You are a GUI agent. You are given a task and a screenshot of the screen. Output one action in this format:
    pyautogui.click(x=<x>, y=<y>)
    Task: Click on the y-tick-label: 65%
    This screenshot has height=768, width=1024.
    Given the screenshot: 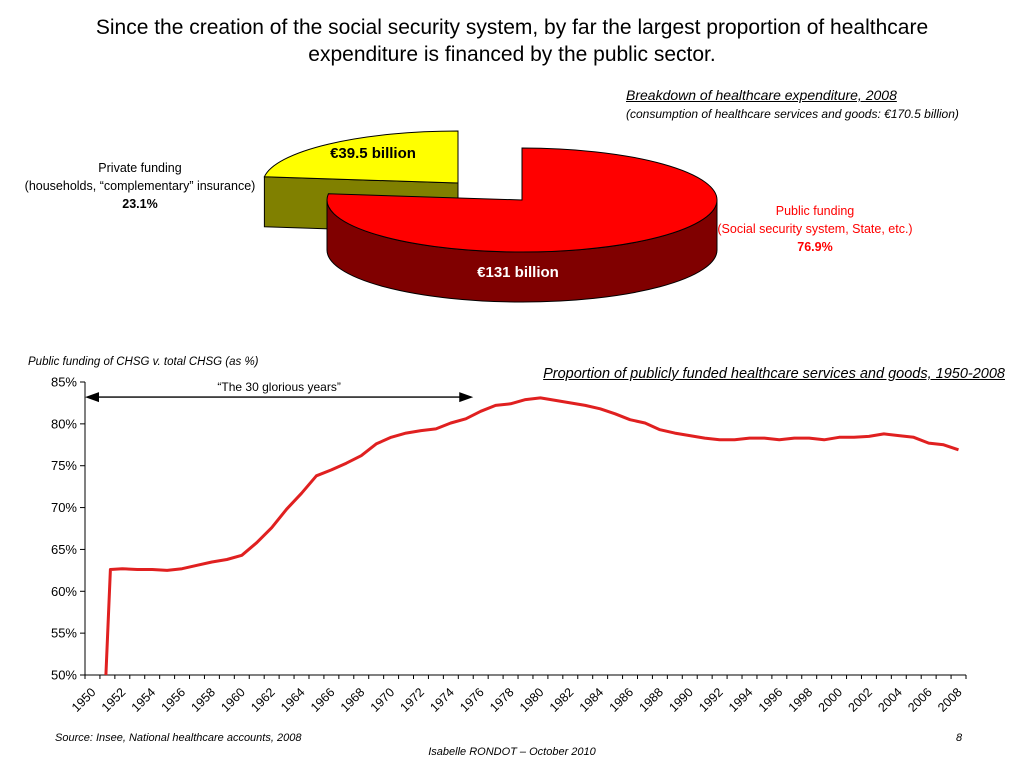 What is the action you would take?
    pyautogui.click(x=64, y=549)
    